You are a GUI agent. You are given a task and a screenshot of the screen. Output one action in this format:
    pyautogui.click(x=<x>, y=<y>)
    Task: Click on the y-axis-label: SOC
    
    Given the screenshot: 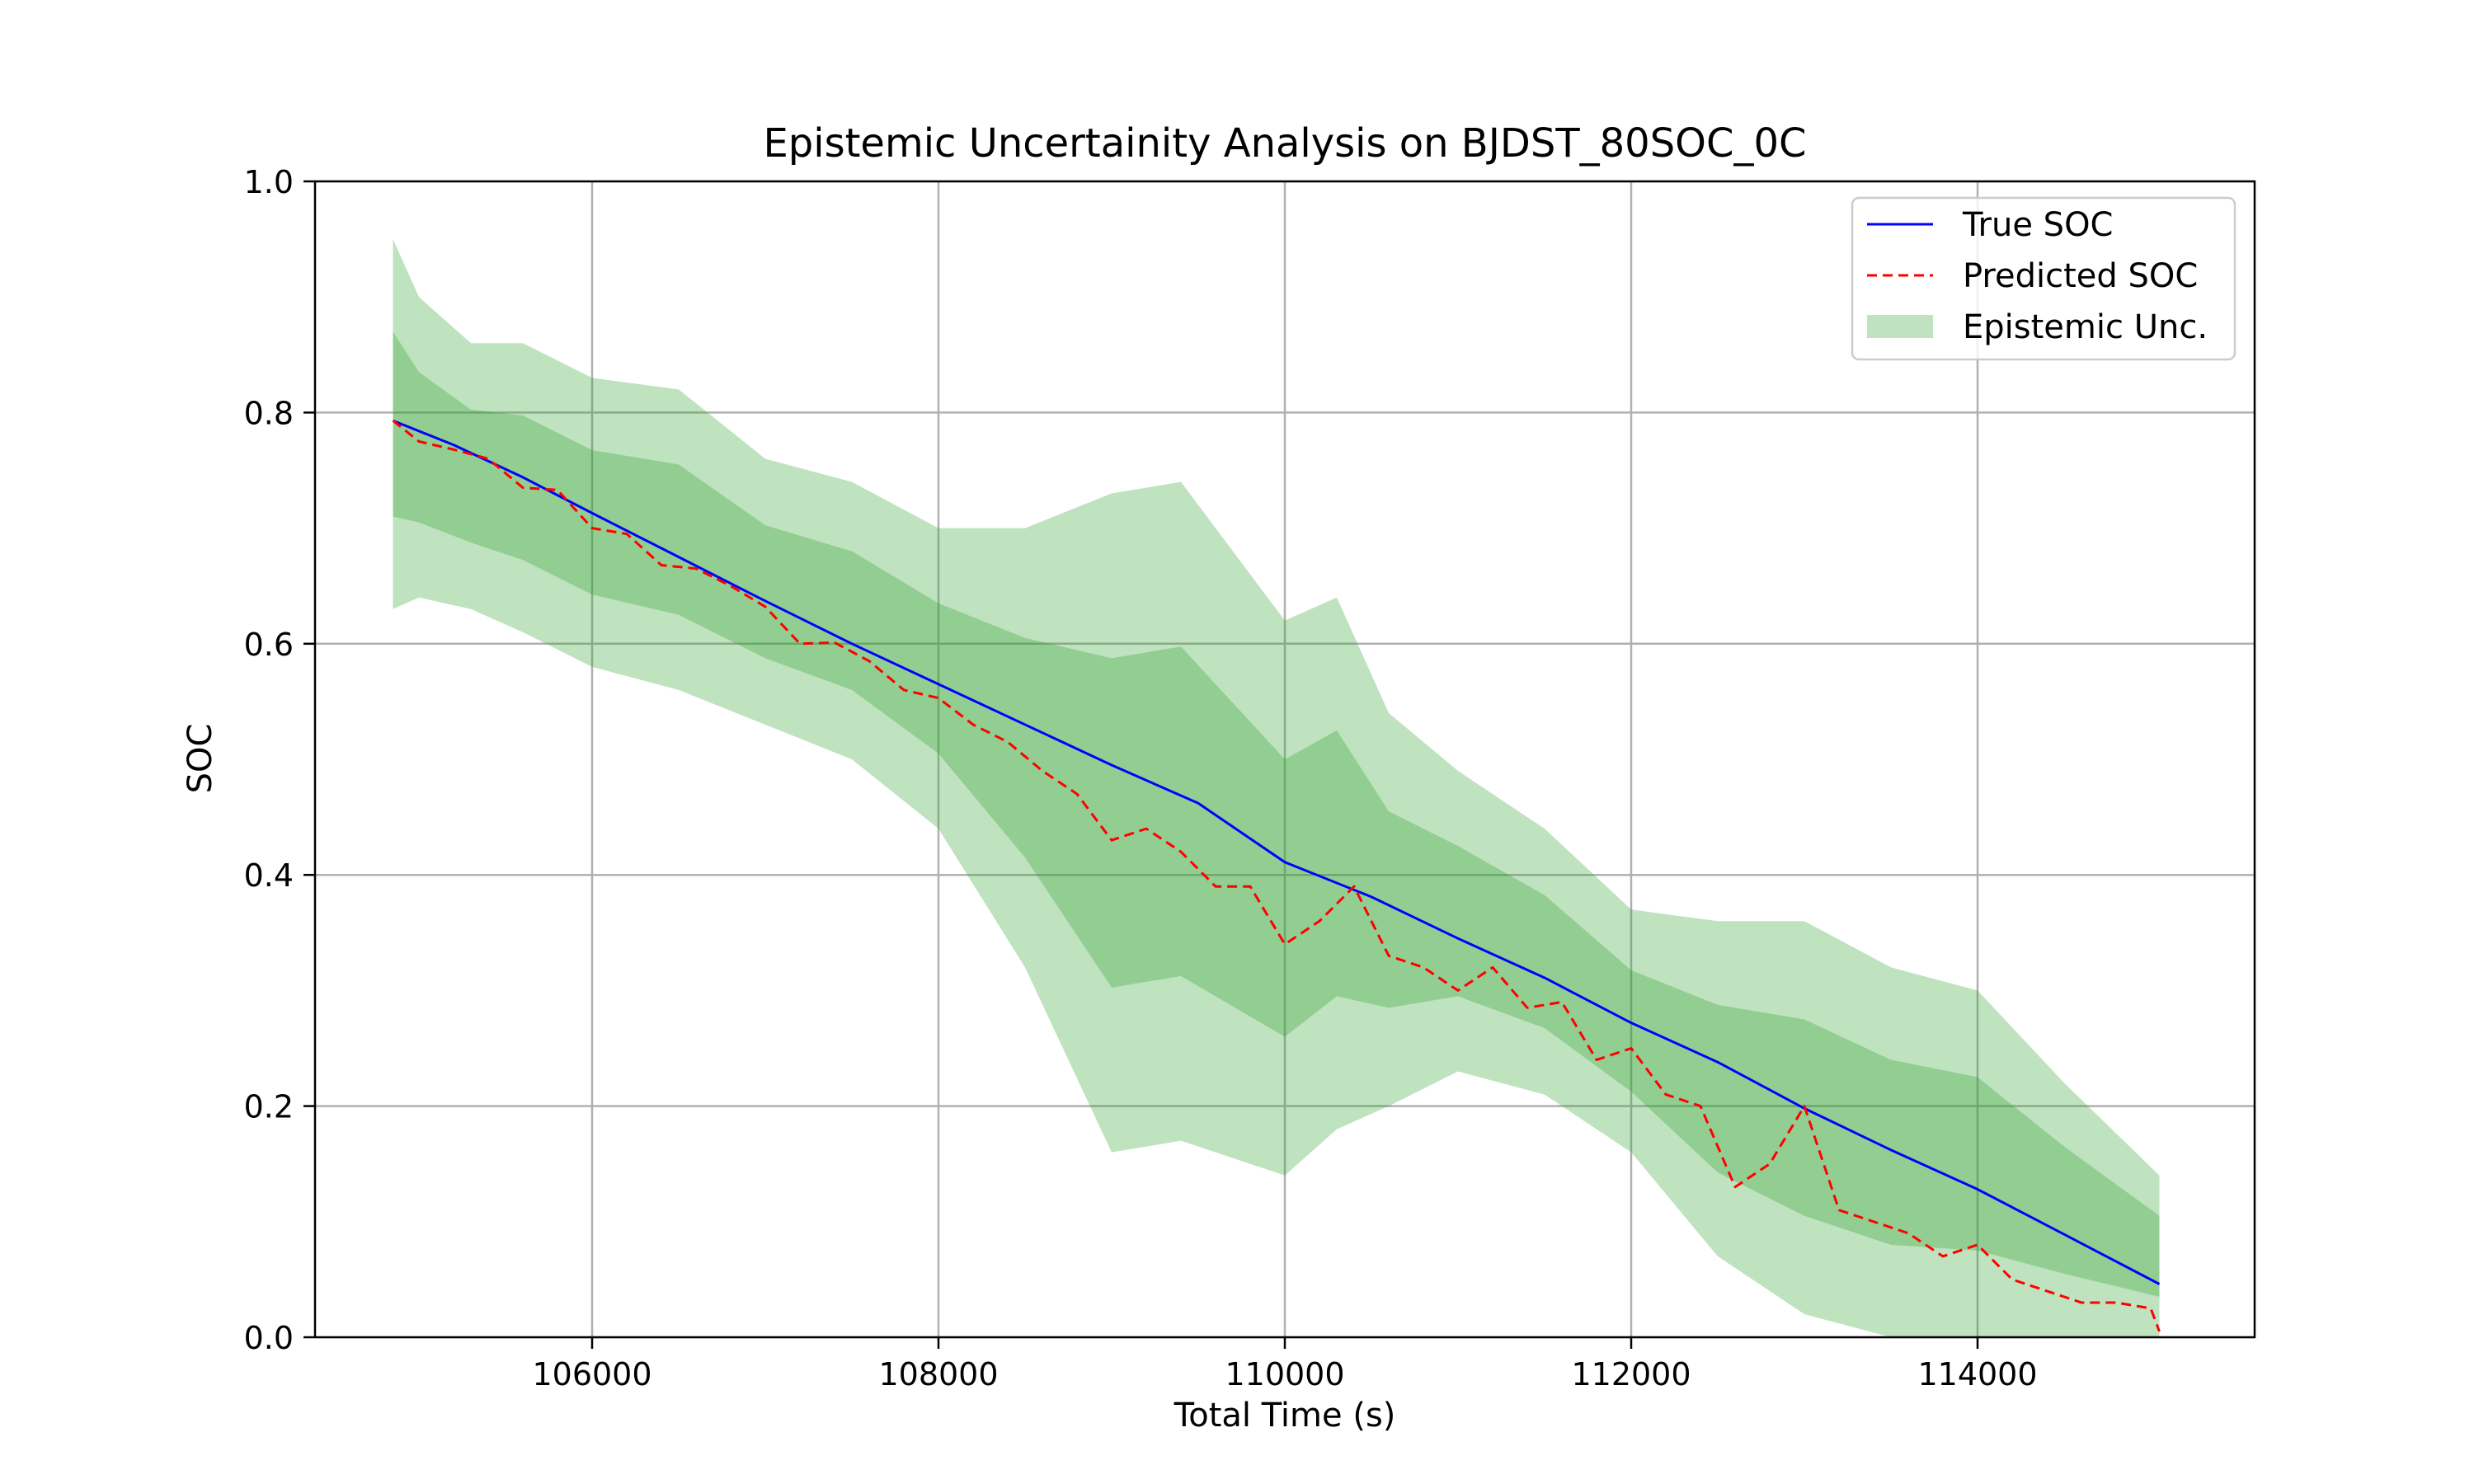 What is the action you would take?
    pyautogui.click(x=200, y=759)
    